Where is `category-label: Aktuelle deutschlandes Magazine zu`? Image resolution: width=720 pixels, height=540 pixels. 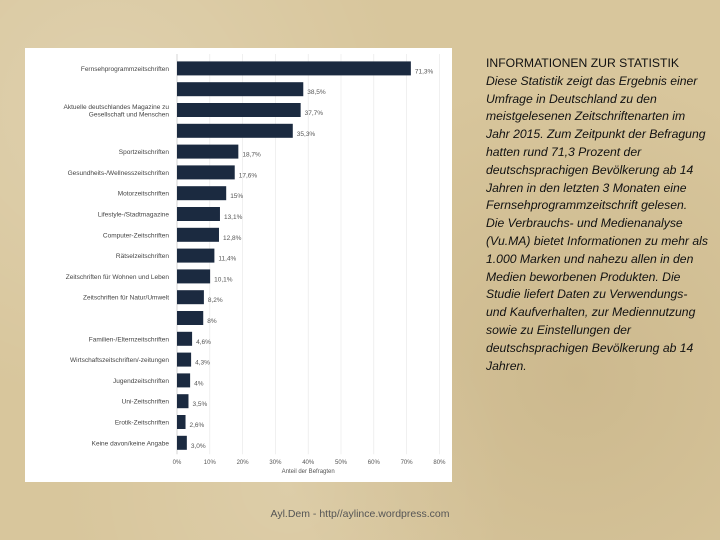
category-label: Aktuelle deutschlandes Magazine zu is located at coordinates (116, 107).